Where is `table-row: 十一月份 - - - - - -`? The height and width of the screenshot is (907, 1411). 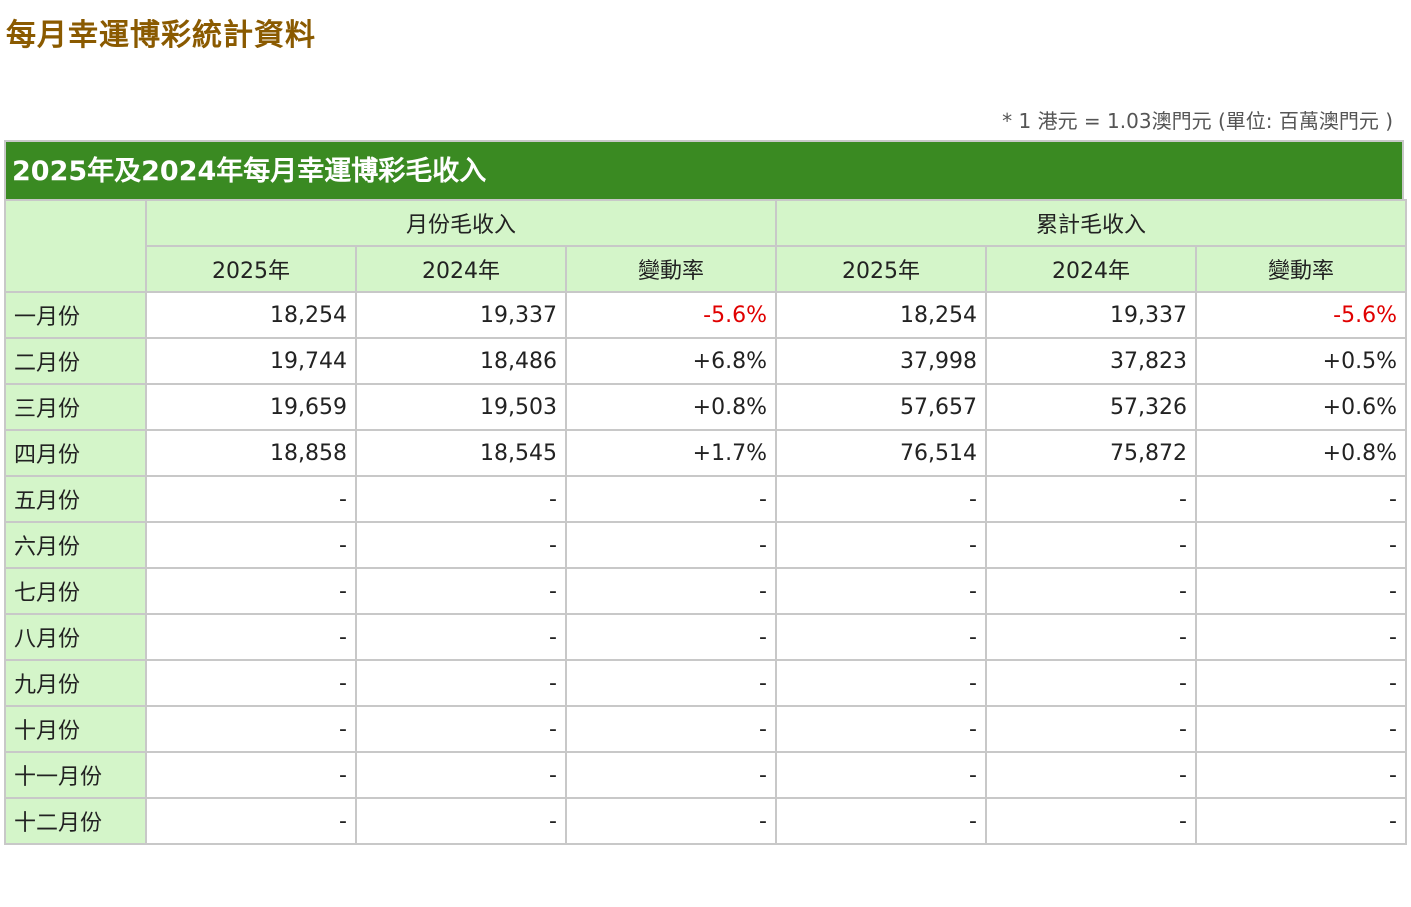 table-row: 十一月份 - - - - - - is located at coordinates (705, 775).